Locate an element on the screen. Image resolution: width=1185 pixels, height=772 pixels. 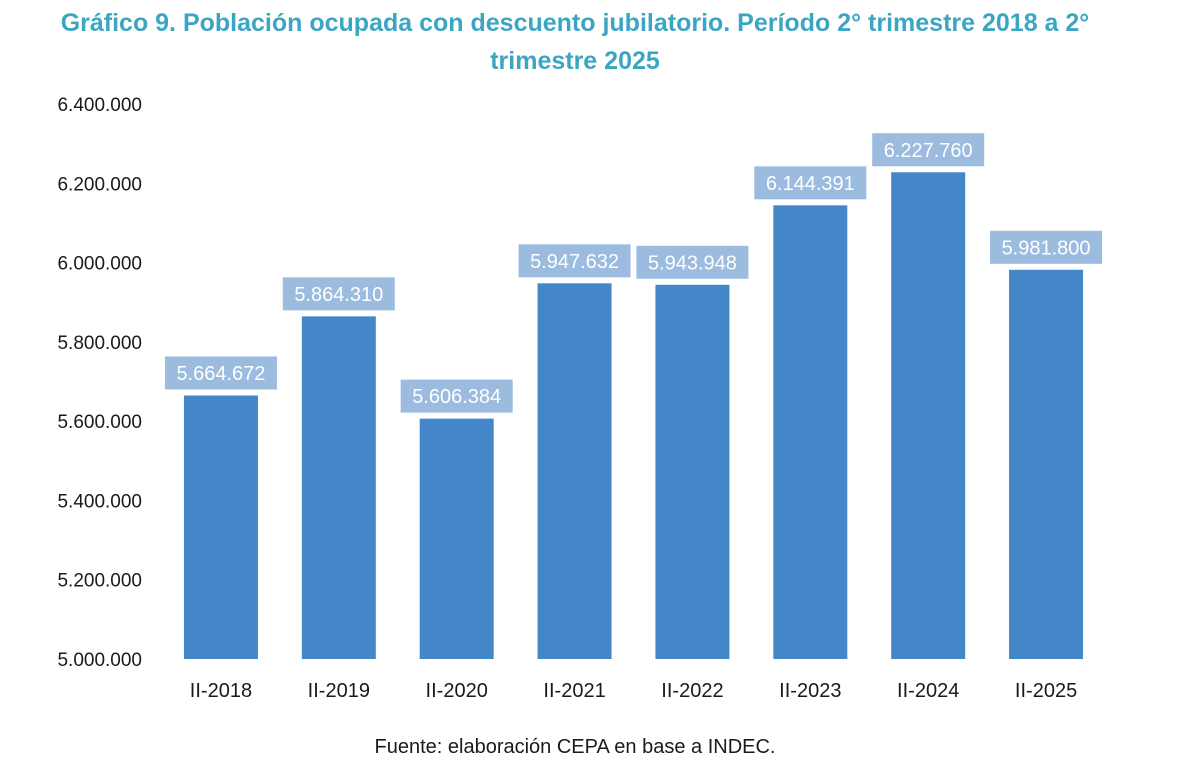
data-label: 5.864.310 is located at coordinates (338, 295).